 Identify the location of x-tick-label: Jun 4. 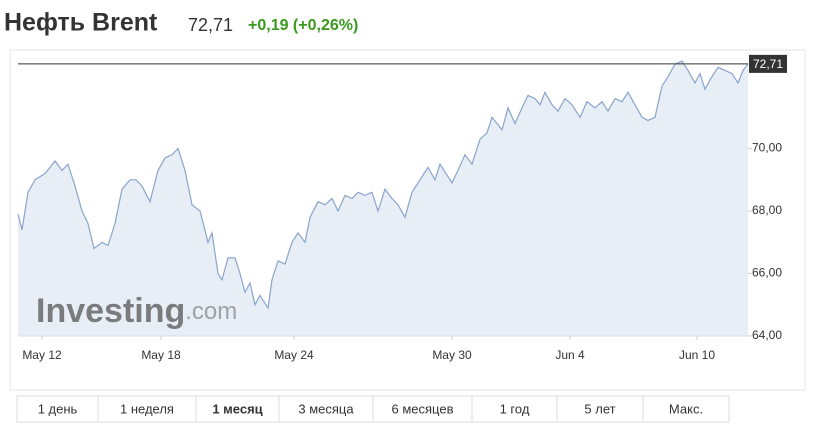
(570, 355).